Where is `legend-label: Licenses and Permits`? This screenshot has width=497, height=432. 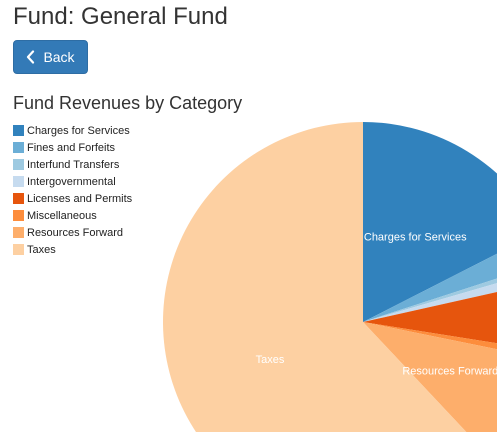
legend-label: Licenses and Permits is located at coordinates (80, 198).